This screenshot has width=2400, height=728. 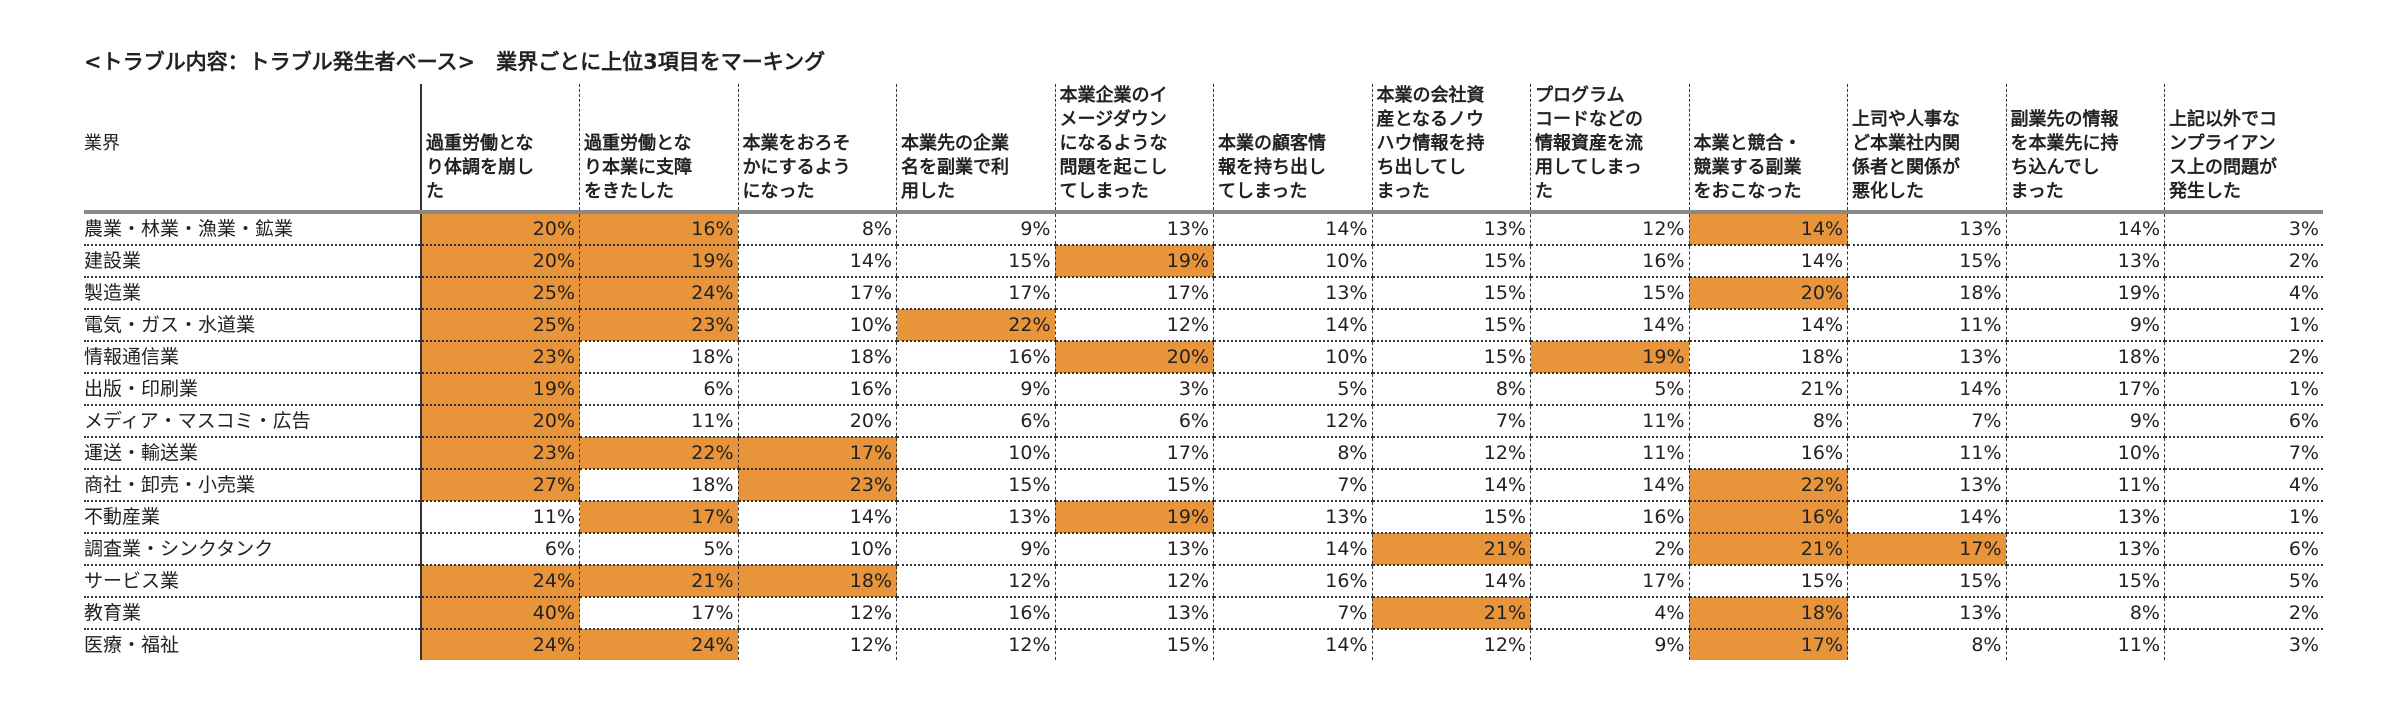 I want to click on industry-label: 製造業, so click(x=252, y=293).